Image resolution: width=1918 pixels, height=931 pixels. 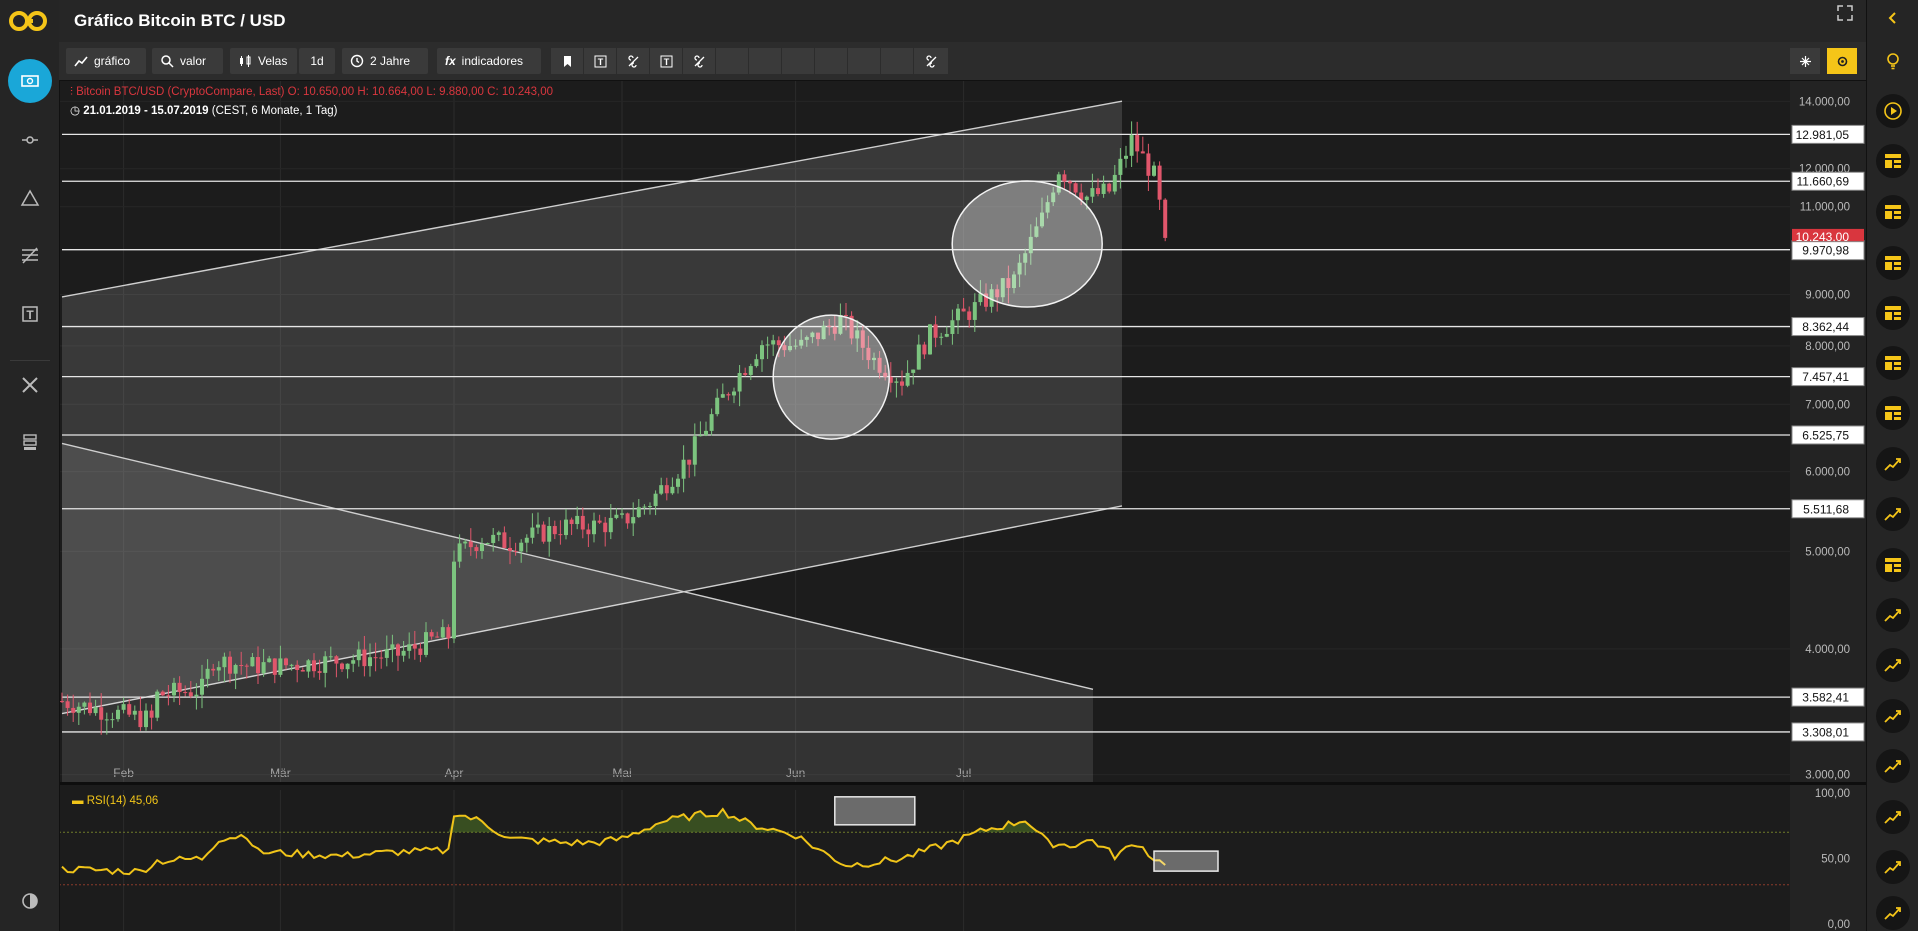 I want to click on tools-icon, so click(x=29, y=385).